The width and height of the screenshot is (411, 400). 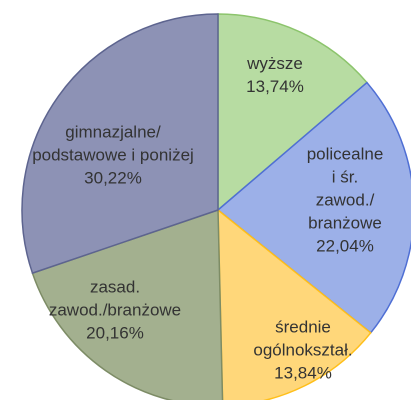 I want to click on slice-label: średnie ogólnokształ. 13,84%, so click(x=302, y=350).